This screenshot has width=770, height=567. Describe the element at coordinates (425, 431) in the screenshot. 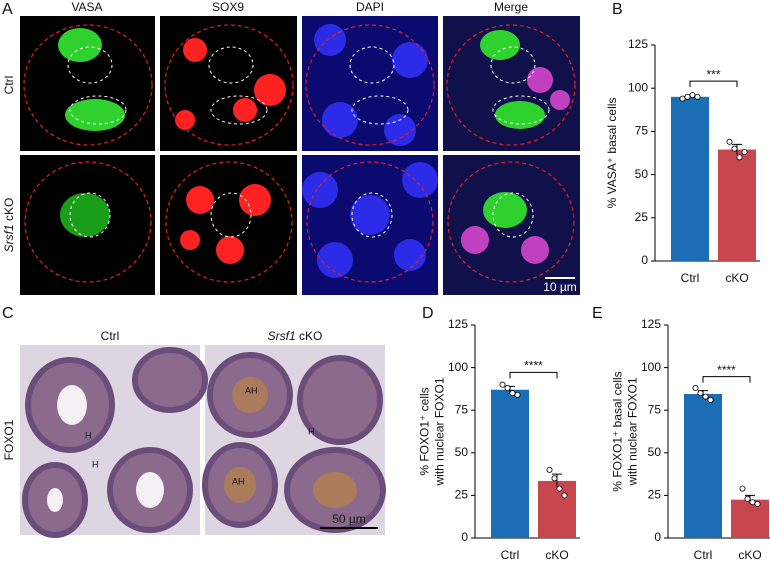

I see `y-axis-label: % FOXO1⁺ cells` at that location.